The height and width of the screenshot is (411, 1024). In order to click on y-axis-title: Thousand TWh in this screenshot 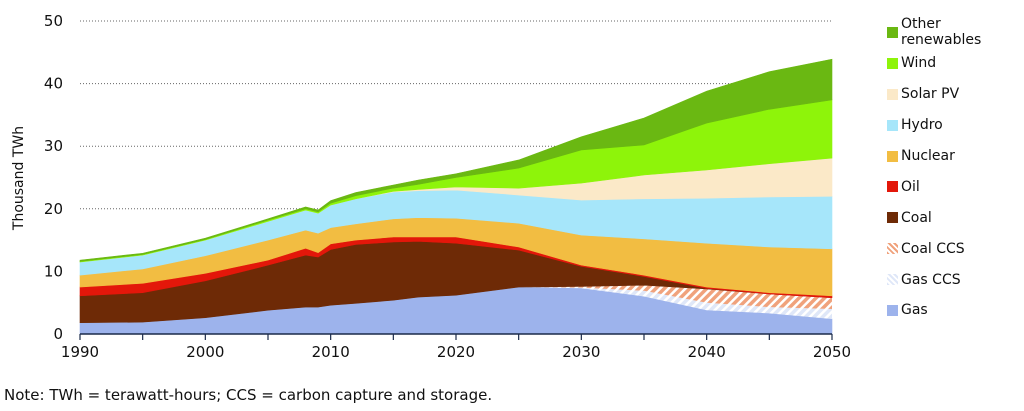, I will do `click(19, 178)`.